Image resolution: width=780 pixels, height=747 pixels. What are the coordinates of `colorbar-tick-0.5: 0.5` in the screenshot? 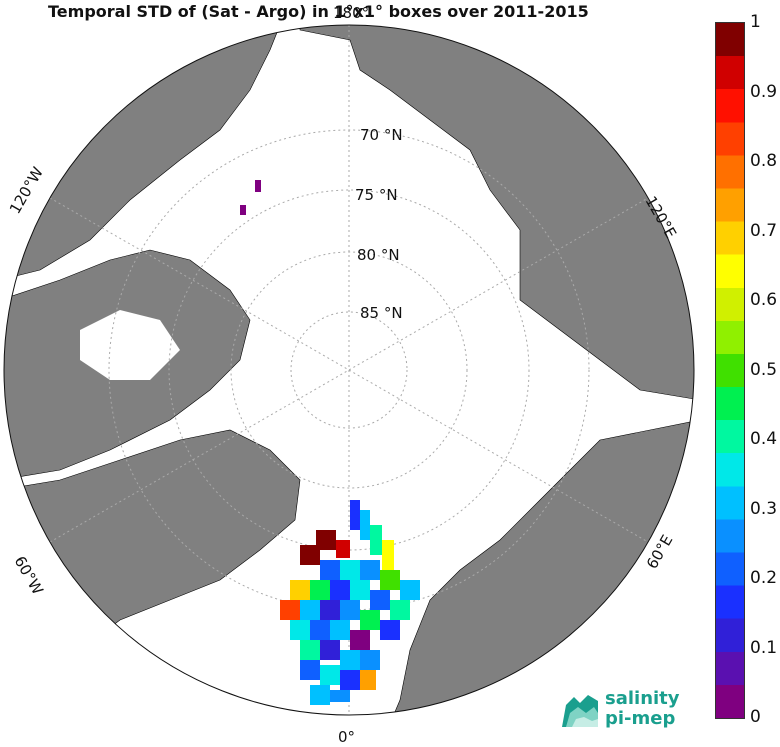 It's located at (764, 369).